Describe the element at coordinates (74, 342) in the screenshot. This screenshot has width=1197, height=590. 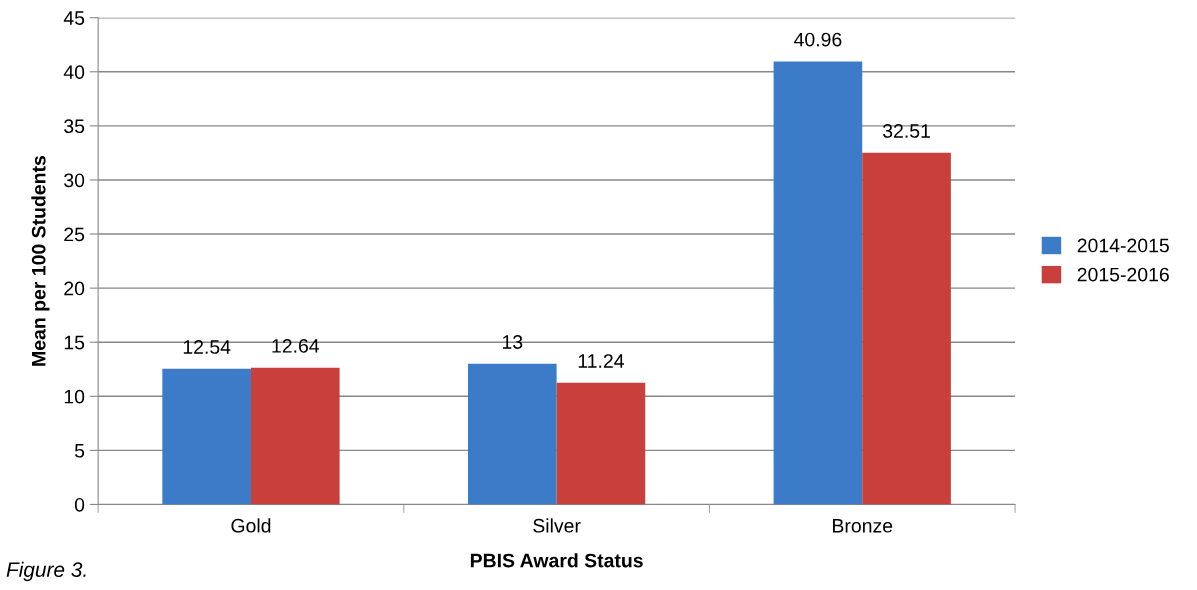
I see `y-tick-label: 15` at that location.